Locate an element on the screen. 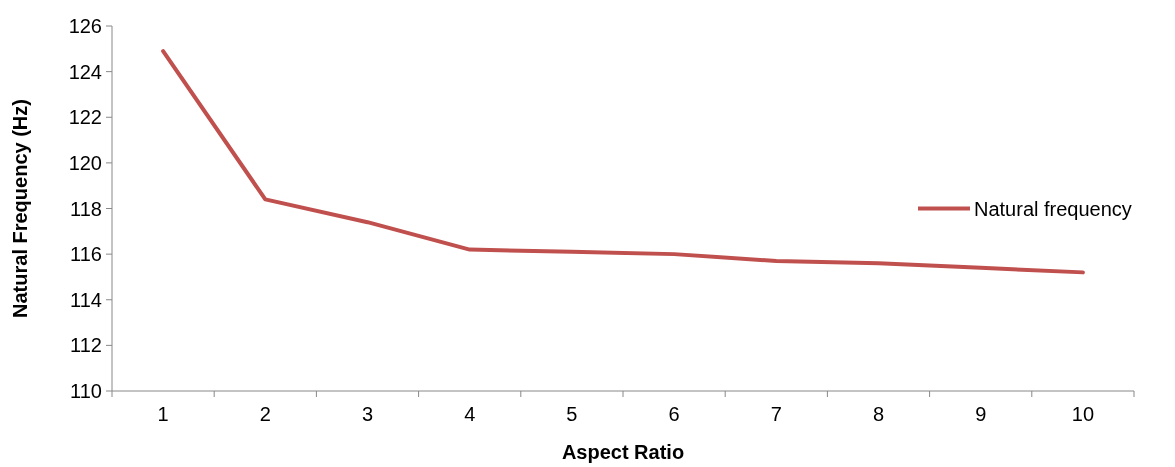  x-tick-label: 5 is located at coordinates (572, 414).